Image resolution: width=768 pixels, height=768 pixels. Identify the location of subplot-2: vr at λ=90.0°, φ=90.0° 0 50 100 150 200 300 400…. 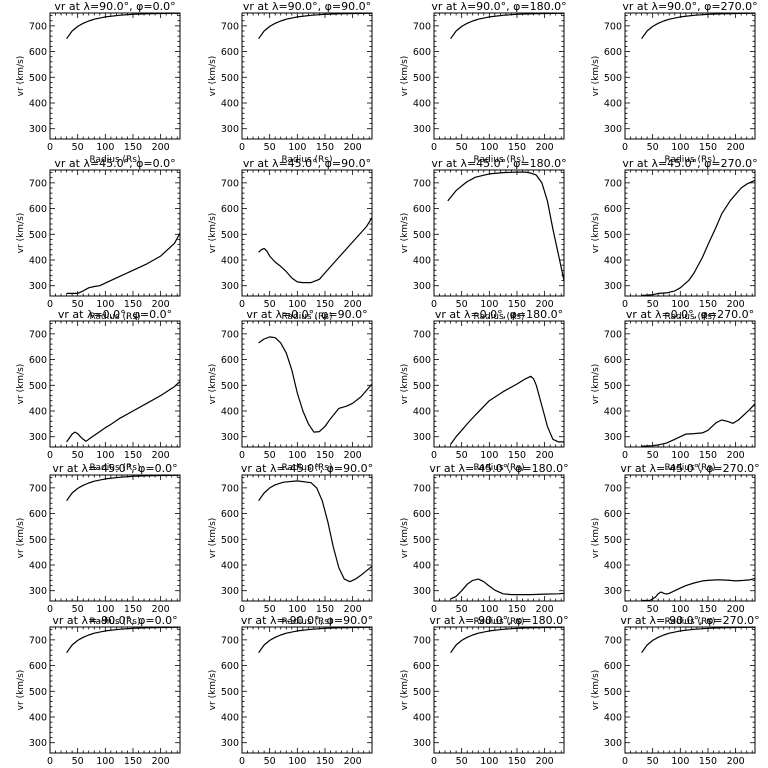
(290, 82).